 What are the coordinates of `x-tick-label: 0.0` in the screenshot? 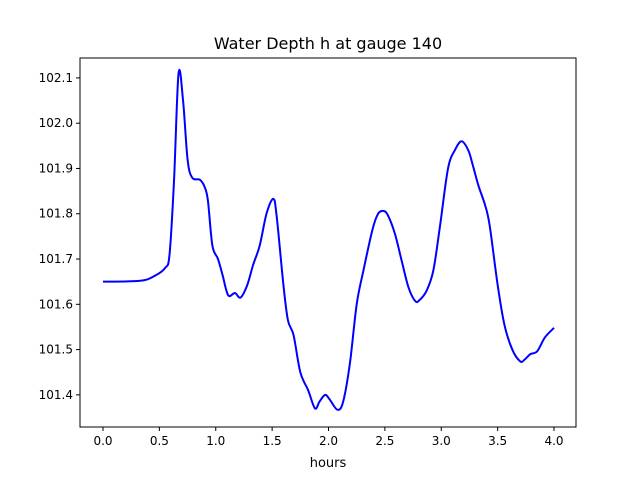 It's located at (102, 441).